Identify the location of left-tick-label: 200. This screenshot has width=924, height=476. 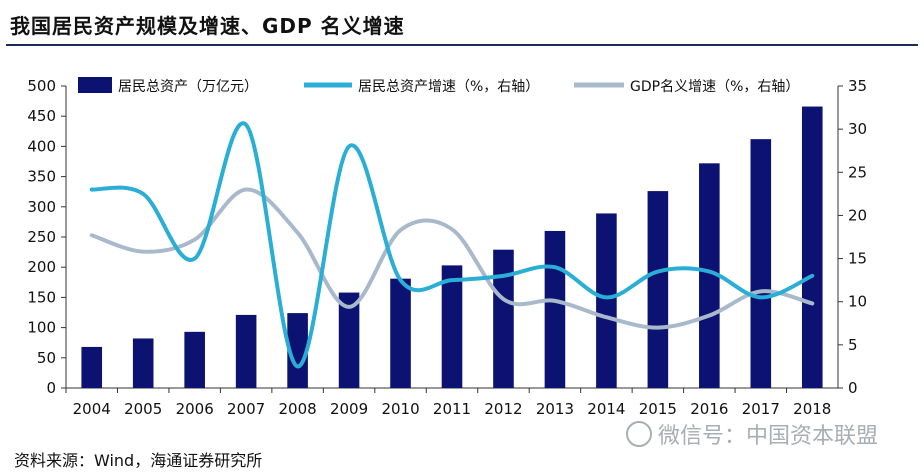
(41, 267).